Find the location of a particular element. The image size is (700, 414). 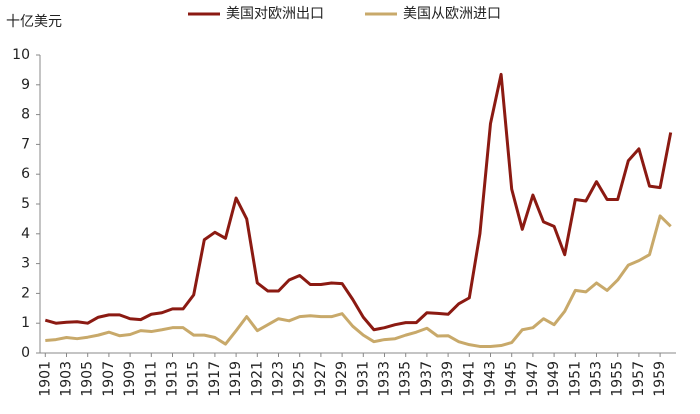

x-tick-label: 1955 is located at coordinates (618, 379).